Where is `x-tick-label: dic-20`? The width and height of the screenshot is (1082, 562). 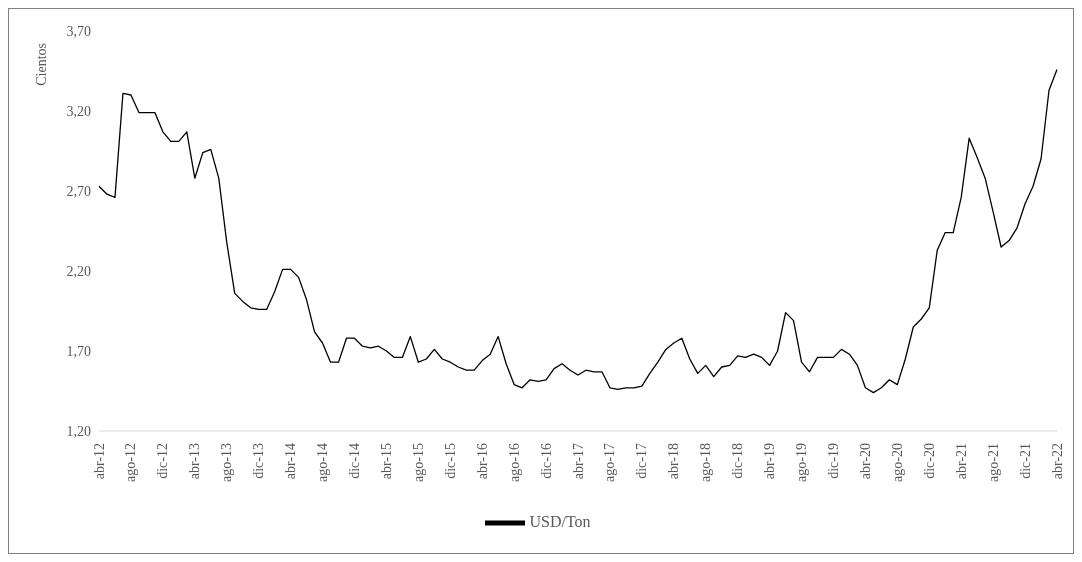
x-tick-label: dic-20 is located at coordinates (929, 461).